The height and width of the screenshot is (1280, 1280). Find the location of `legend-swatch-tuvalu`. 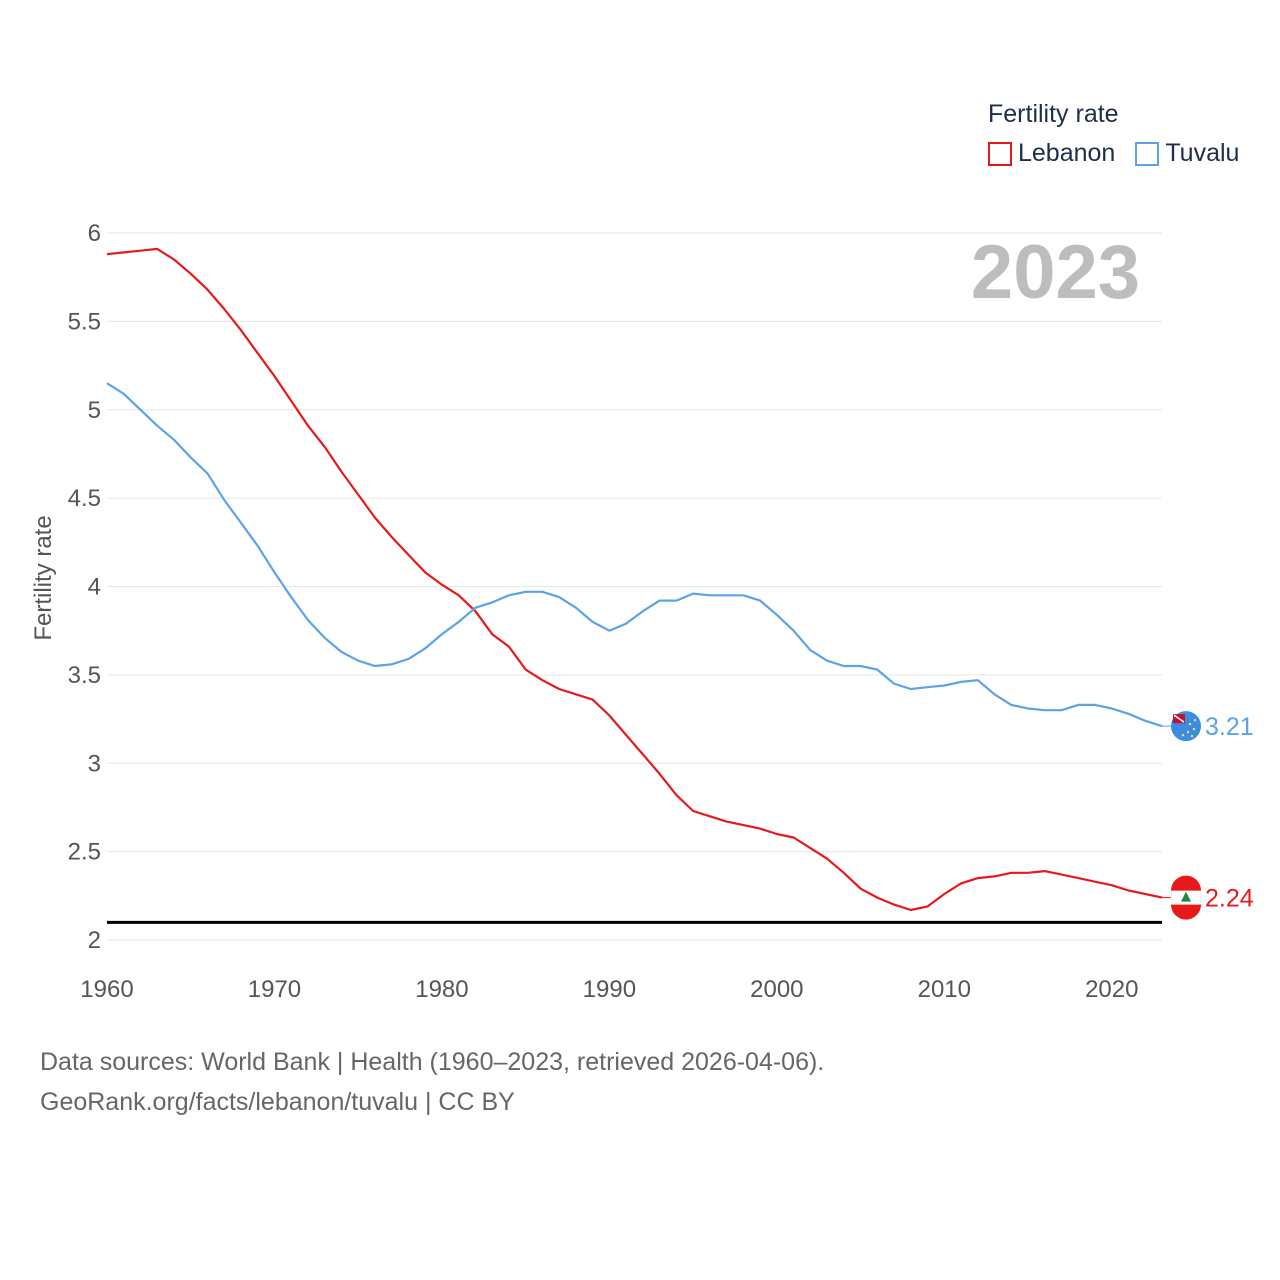

legend-swatch-tuvalu is located at coordinates (1147, 153).